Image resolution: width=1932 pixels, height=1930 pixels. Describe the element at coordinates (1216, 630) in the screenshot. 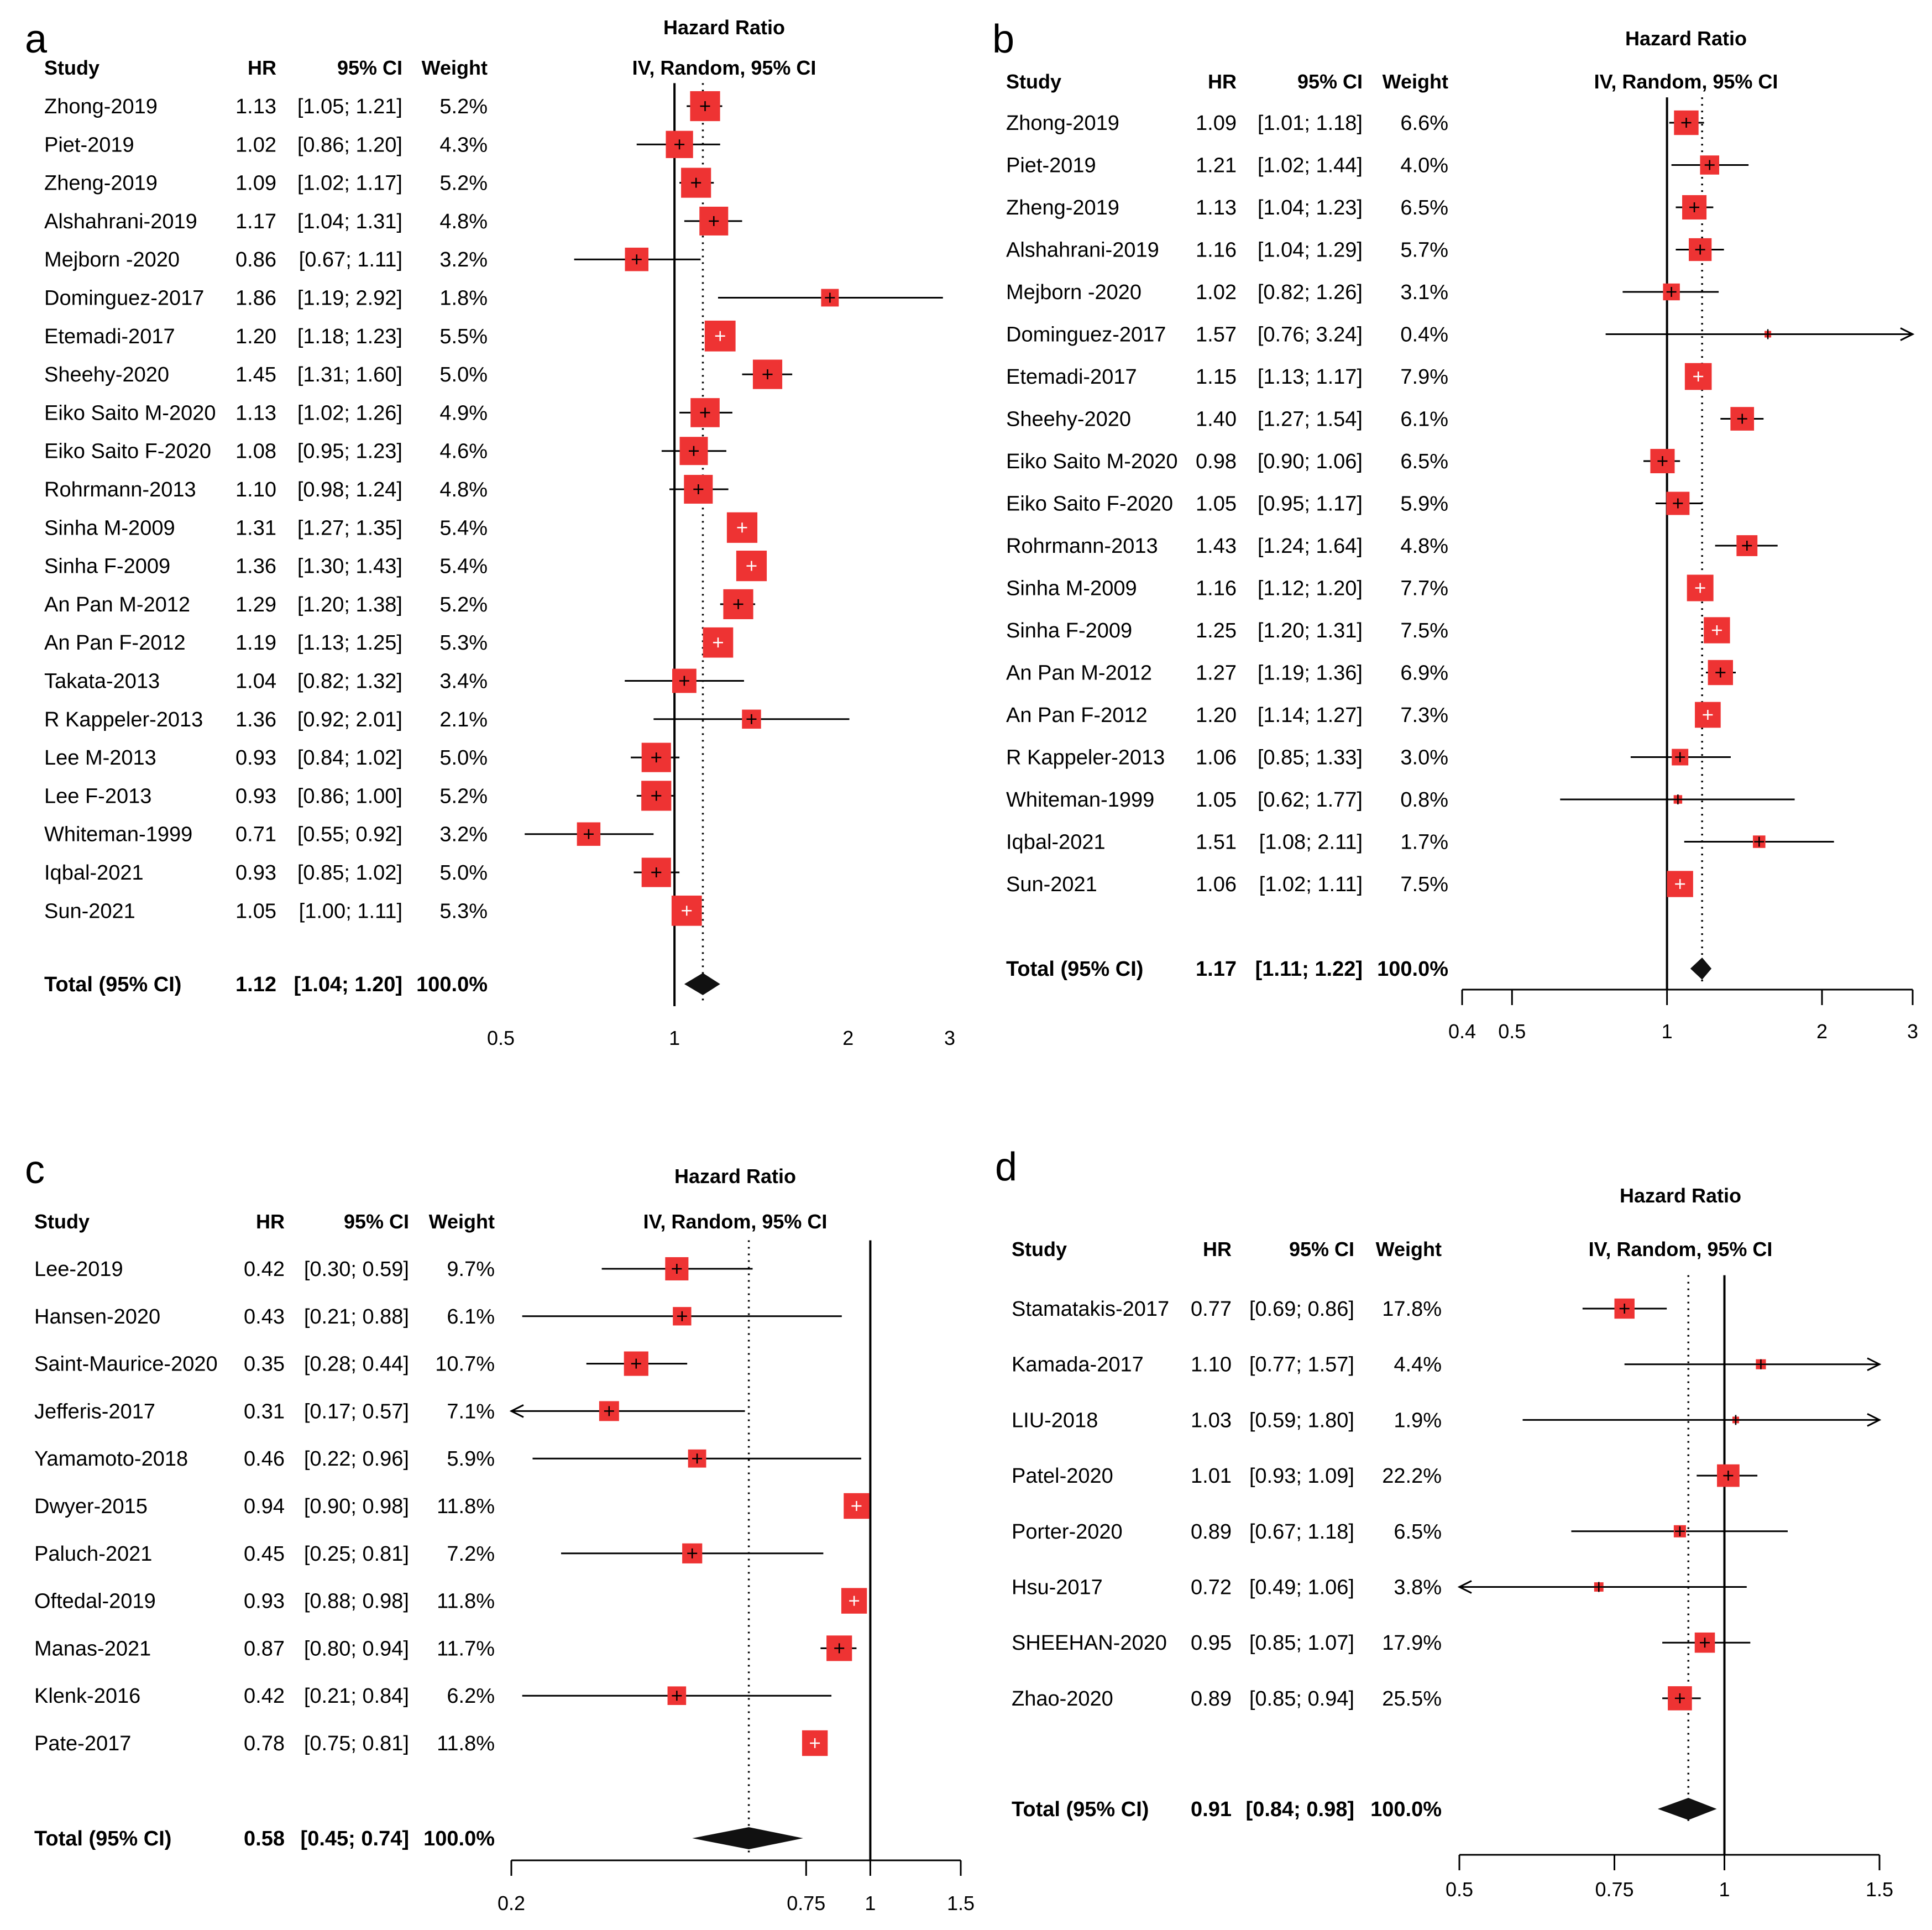

I see `study-hr: 1.25` at that location.